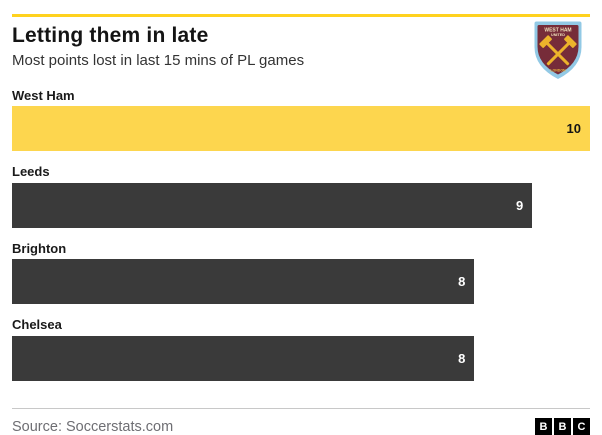 The width and height of the screenshot is (602, 435). What do you see at coordinates (301, 129) in the screenshot?
I see `bar-west-ham: 10` at bounding box center [301, 129].